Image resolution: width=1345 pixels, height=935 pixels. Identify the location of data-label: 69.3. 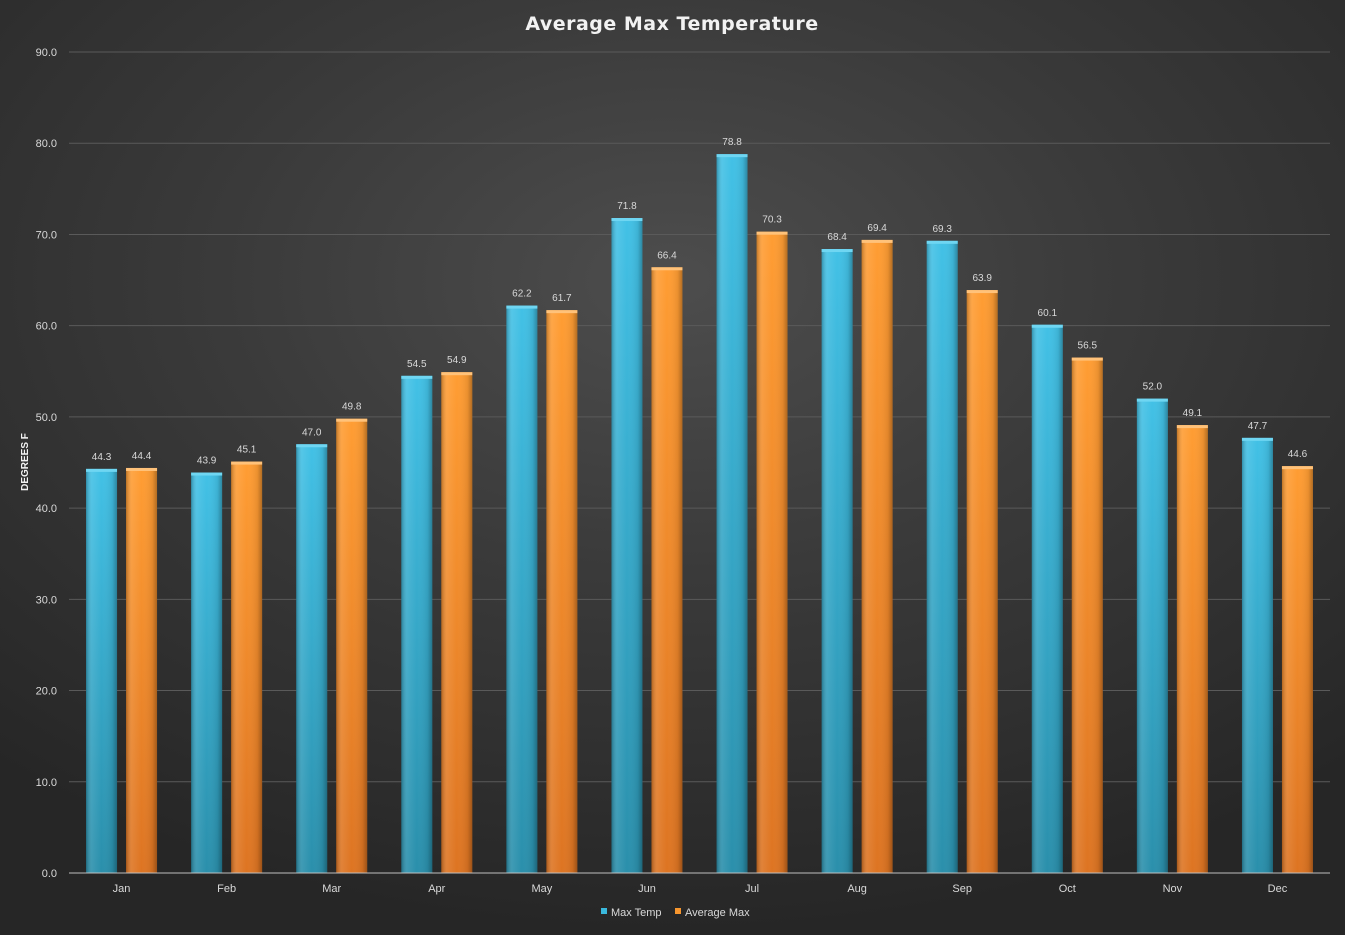
(942, 229).